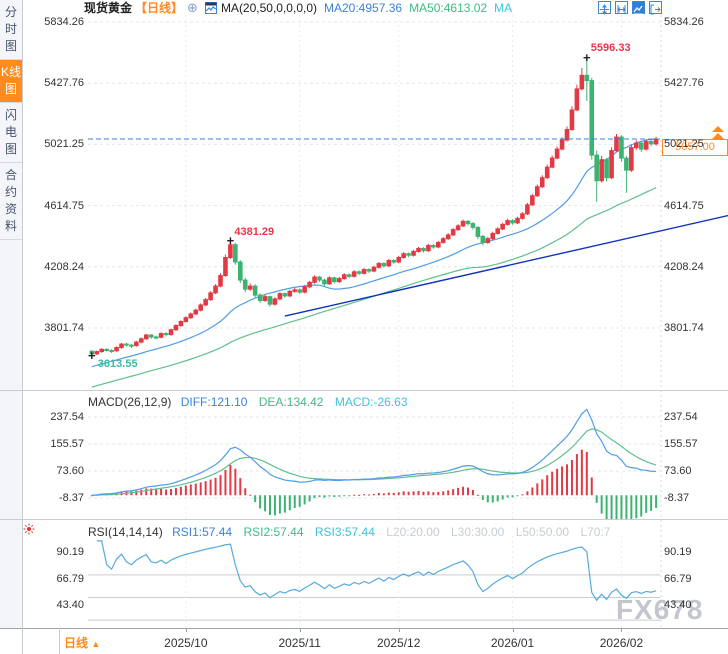 This screenshot has height=654, width=728. What do you see at coordinates (82, 643) in the screenshot?
I see `period-selector: 日线 ▲` at bounding box center [82, 643].